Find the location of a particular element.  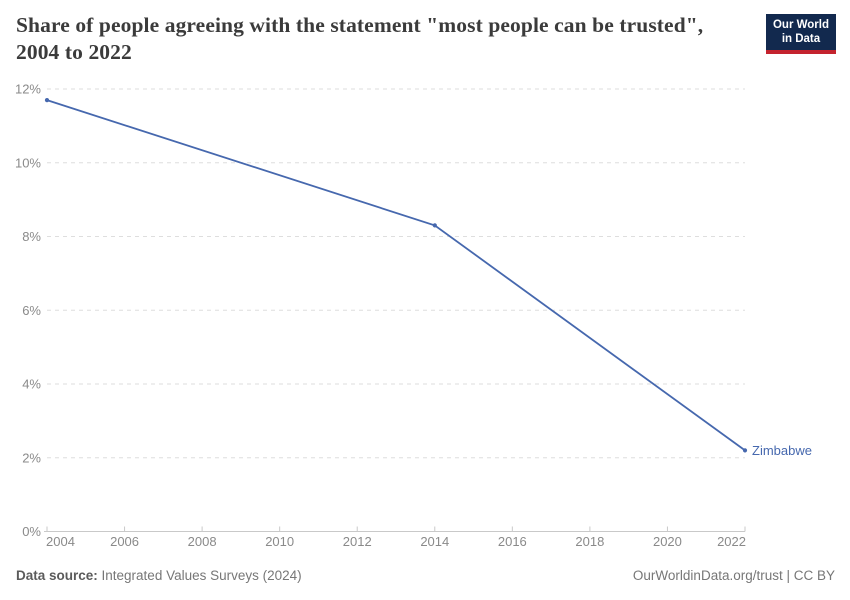

y-tick-label-2: 2% is located at coordinates (31, 457).